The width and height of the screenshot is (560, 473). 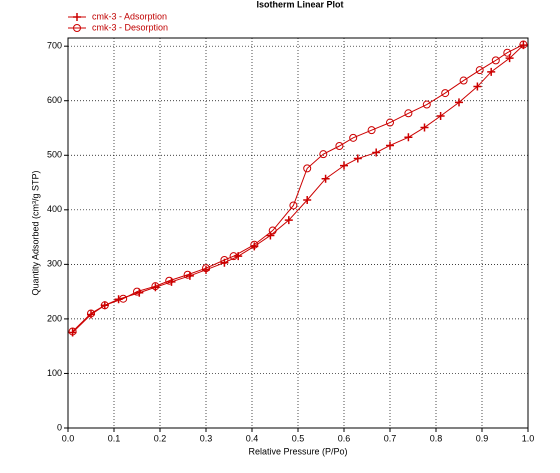 I want to click on y-tick-label: 200, so click(x=54, y=318).